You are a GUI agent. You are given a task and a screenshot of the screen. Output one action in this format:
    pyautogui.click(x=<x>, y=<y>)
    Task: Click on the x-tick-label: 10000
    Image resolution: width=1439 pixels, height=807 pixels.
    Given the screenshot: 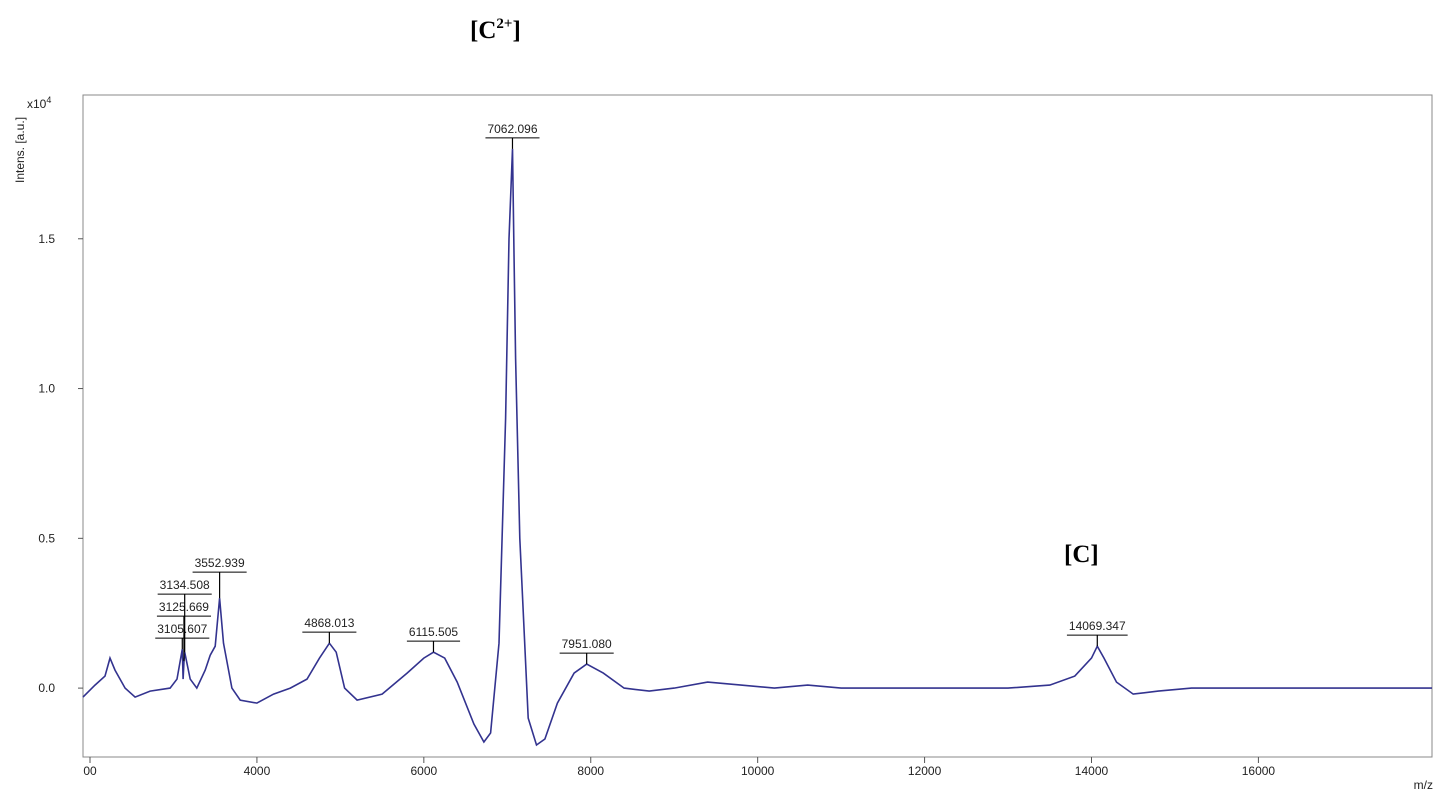 What is the action you would take?
    pyautogui.click(x=758, y=771)
    